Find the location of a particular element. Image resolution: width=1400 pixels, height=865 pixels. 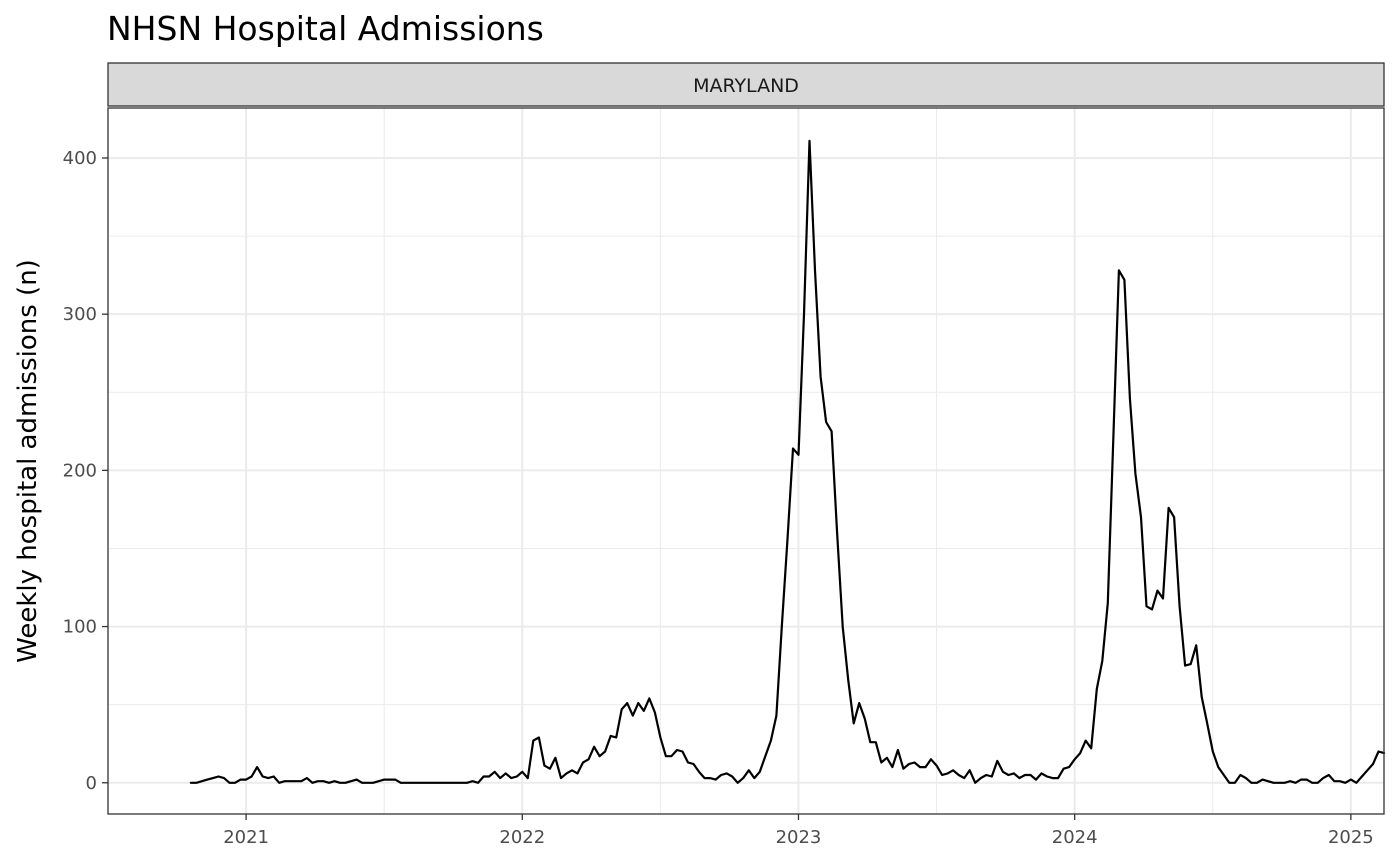

y-tick-label: 300 is located at coordinates (80, 314).